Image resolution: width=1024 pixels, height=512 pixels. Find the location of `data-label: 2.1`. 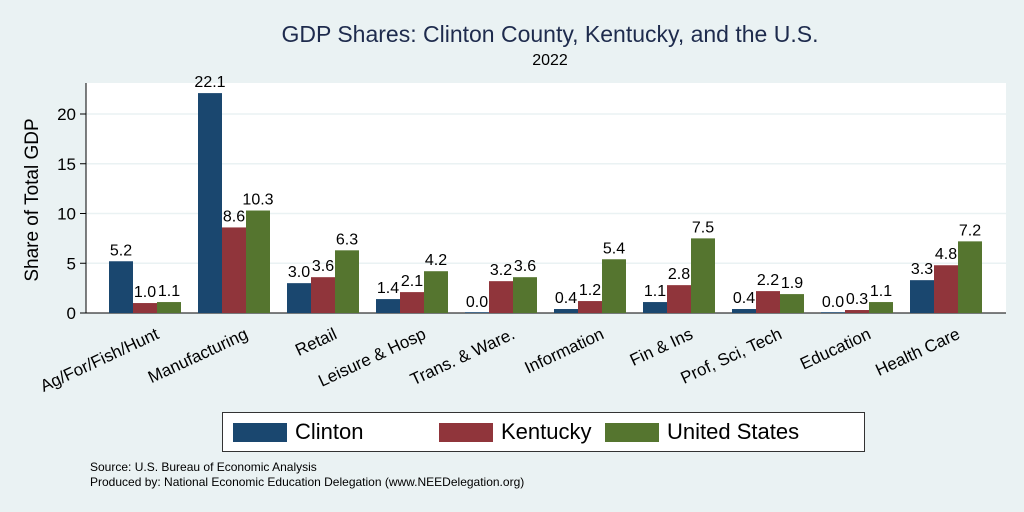

data-label: 2.1 is located at coordinates (412, 281).